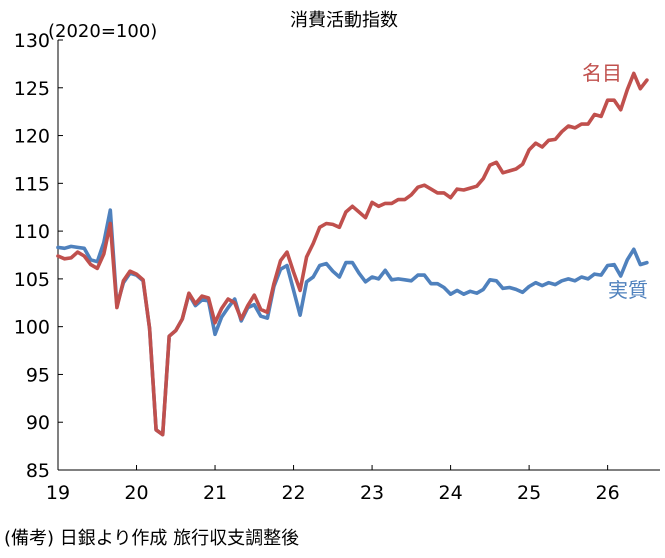 This screenshot has height=558, width=665. I want to click on series-label-nominal: 名目, so click(602, 73).